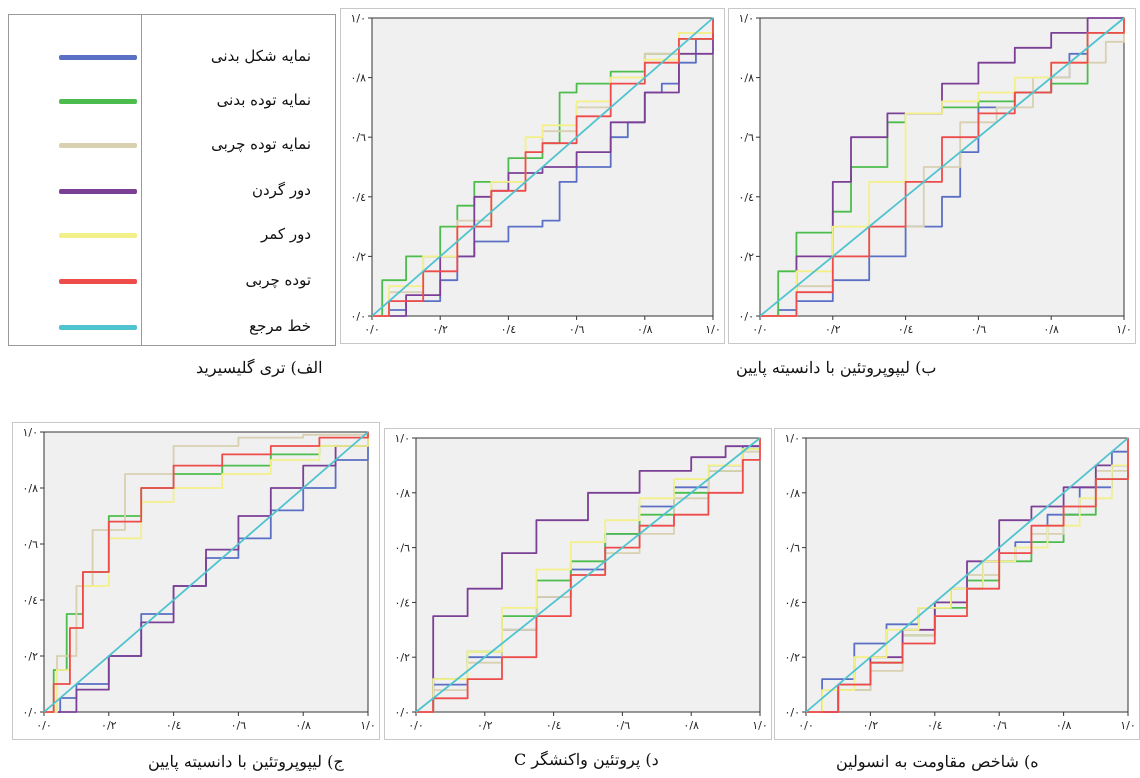 The height and width of the screenshot is (778, 1140). I want to click on chart-insulin-resistance: ۰/۰ ۰/۲ ۰/٤ ۰/٦ ۰/۸ ۱/۰ ۰/۰ ۰/۲ ۰/٤ ۰/٦ ۰/۸ ۱/۰, so click(957, 584).